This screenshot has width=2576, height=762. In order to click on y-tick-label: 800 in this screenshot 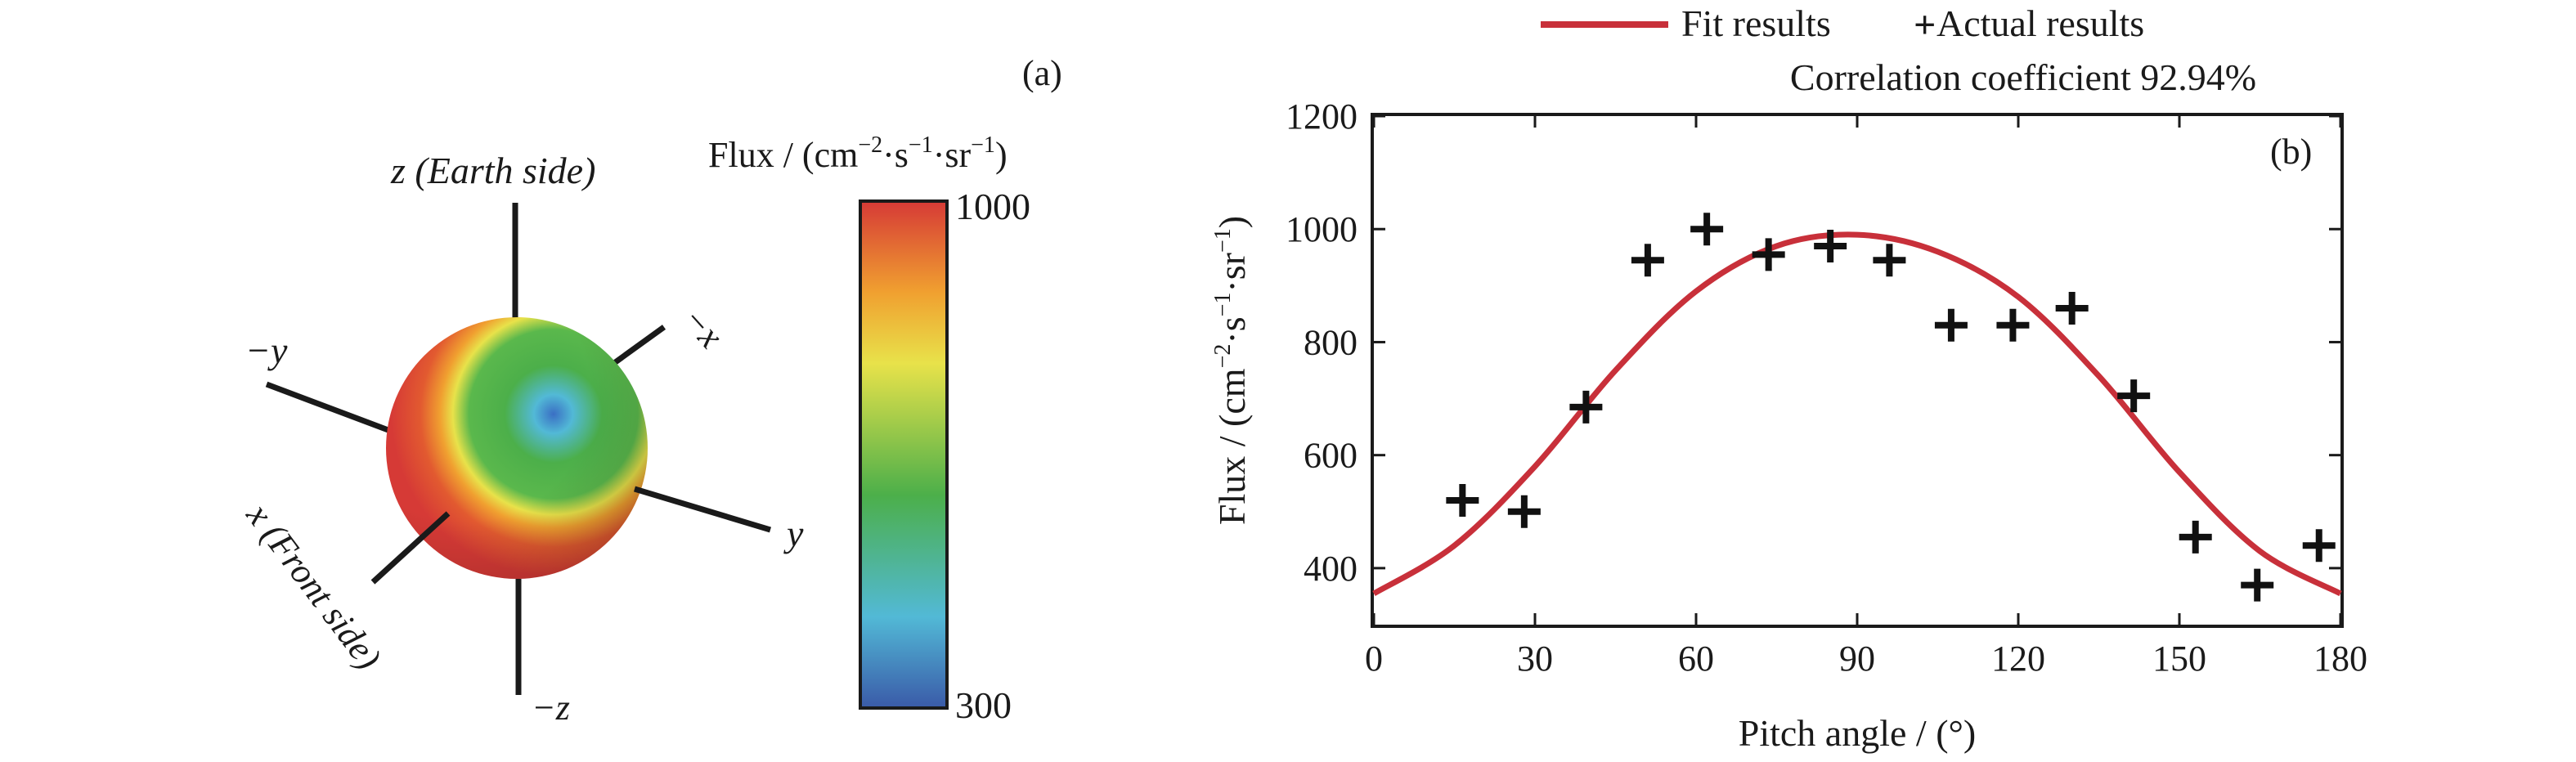, I will do `click(1331, 342)`.